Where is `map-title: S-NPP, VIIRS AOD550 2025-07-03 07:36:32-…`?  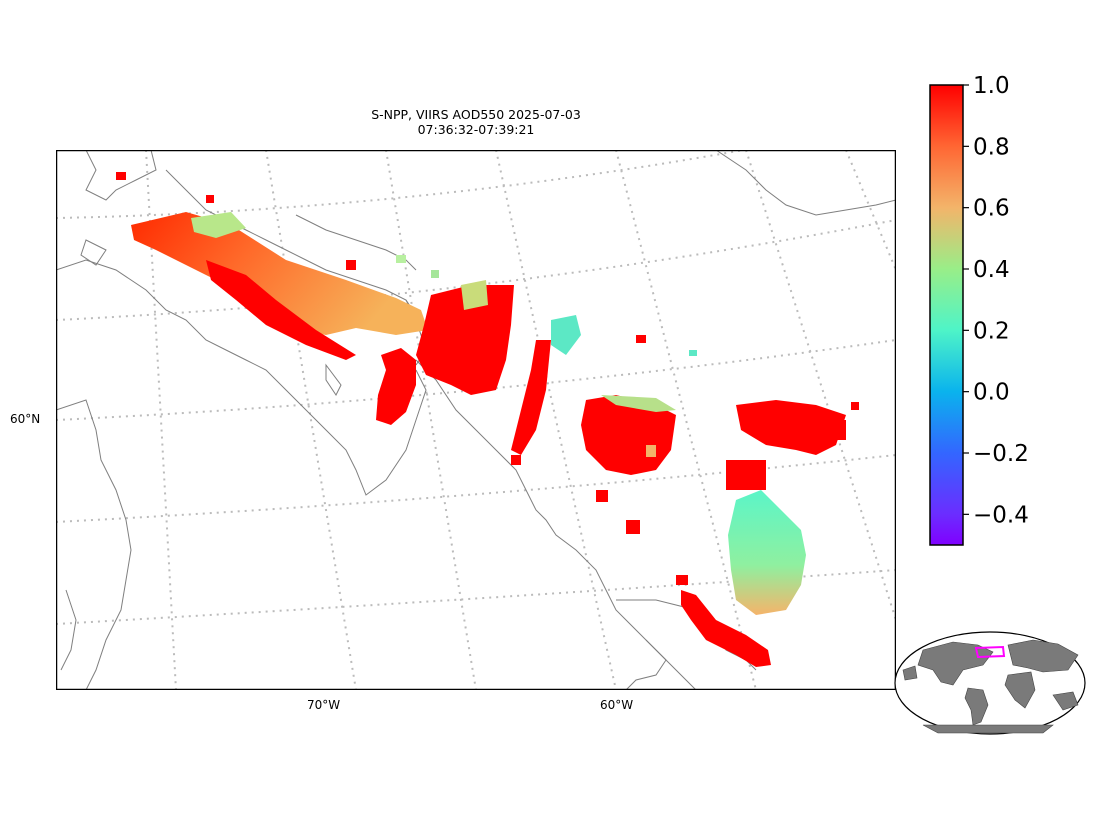
map-title: S-NPP, VIIRS AOD550 2025-07-03 07:36:32-… is located at coordinates (476, 122).